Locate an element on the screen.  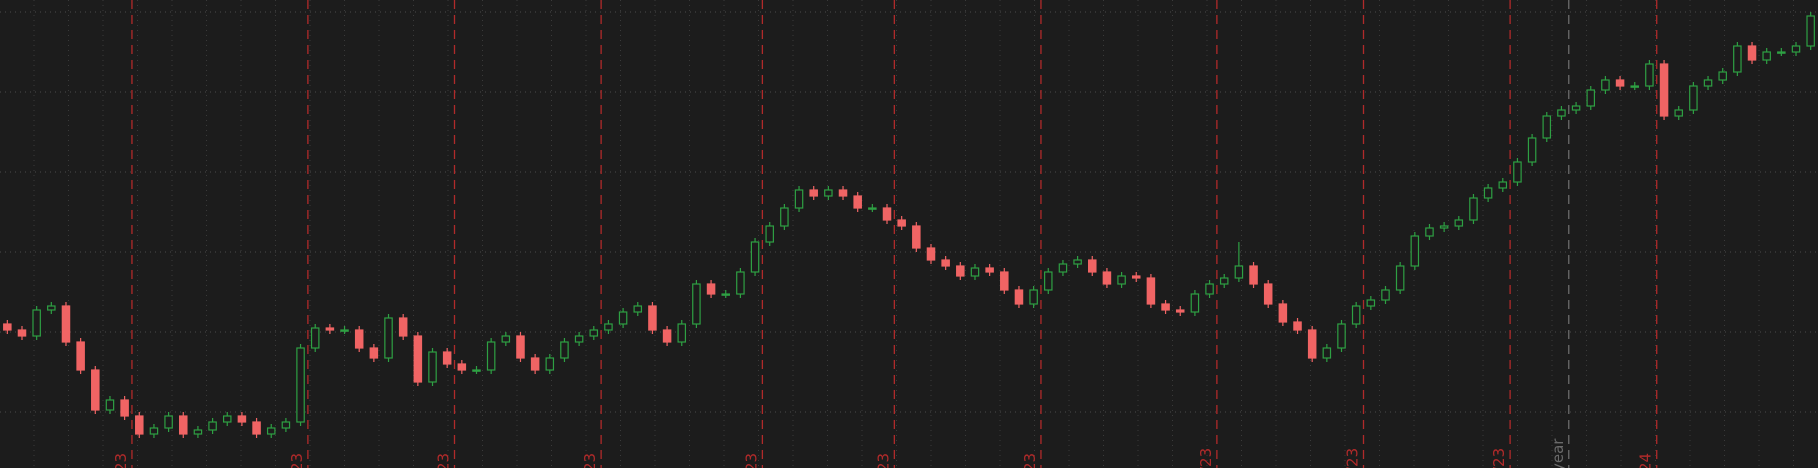
divider-label: 24 is located at coordinates (1646, 460).